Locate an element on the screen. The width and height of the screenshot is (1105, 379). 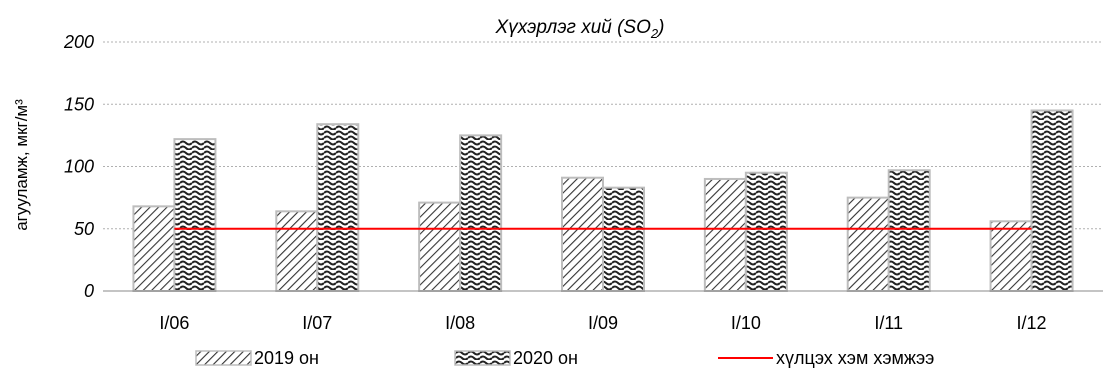
y-tick-label: 50 is located at coordinates (84, 229).